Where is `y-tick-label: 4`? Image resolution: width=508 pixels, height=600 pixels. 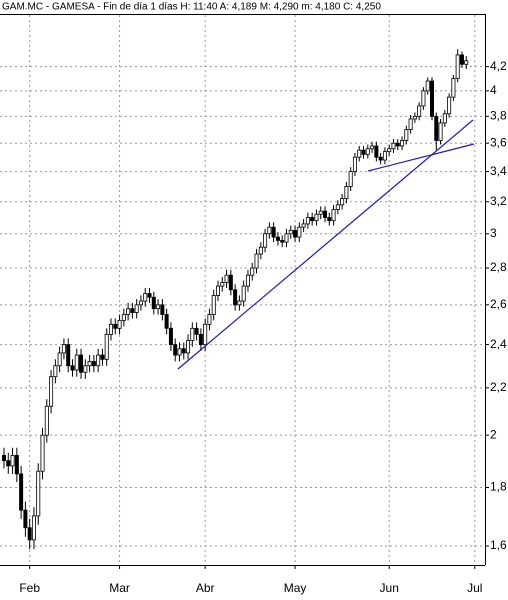 y-tick-label: 4 is located at coordinates (493, 90).